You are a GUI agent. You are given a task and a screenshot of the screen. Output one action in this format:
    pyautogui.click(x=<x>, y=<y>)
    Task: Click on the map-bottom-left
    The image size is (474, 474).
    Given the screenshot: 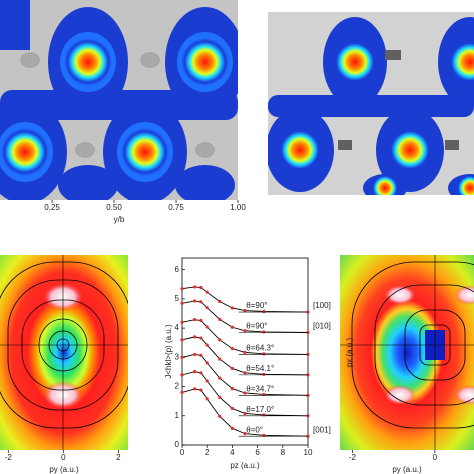 What is the action you would take?
    pyautogui.click(x=64, y=352)
    